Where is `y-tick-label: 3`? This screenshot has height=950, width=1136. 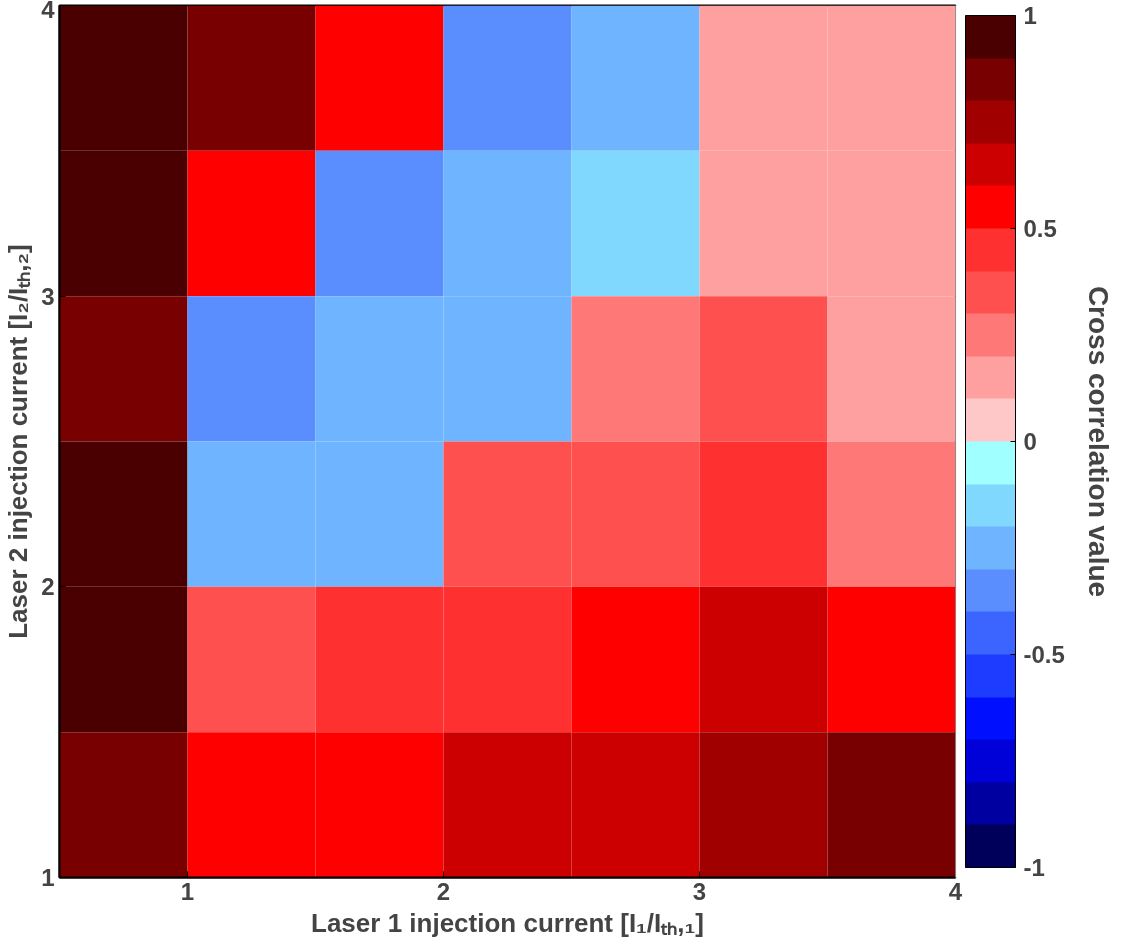
y-tick-label: 3 is located at coordinates (48, 296).